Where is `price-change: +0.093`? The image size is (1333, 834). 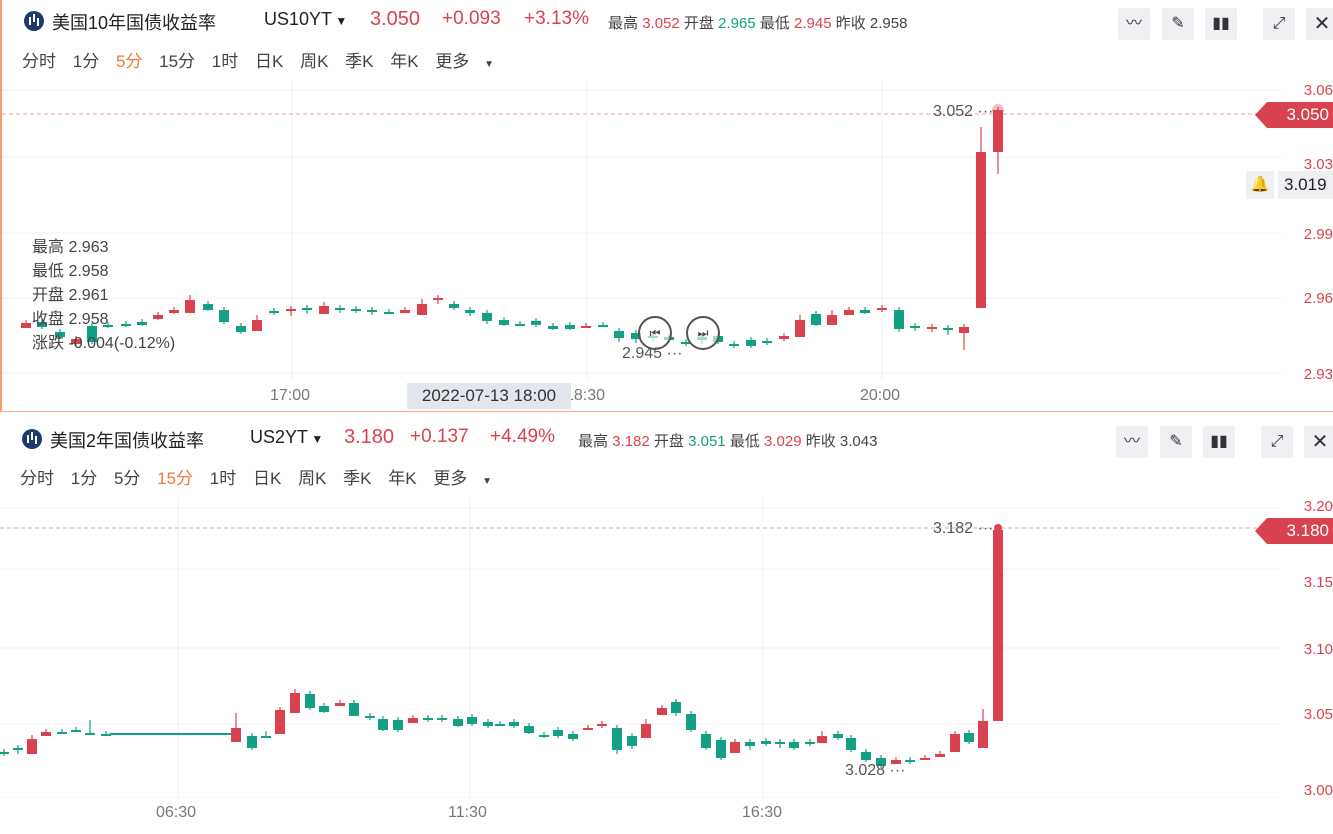
price-change: +0.093 is located at coordinates (471, 18).